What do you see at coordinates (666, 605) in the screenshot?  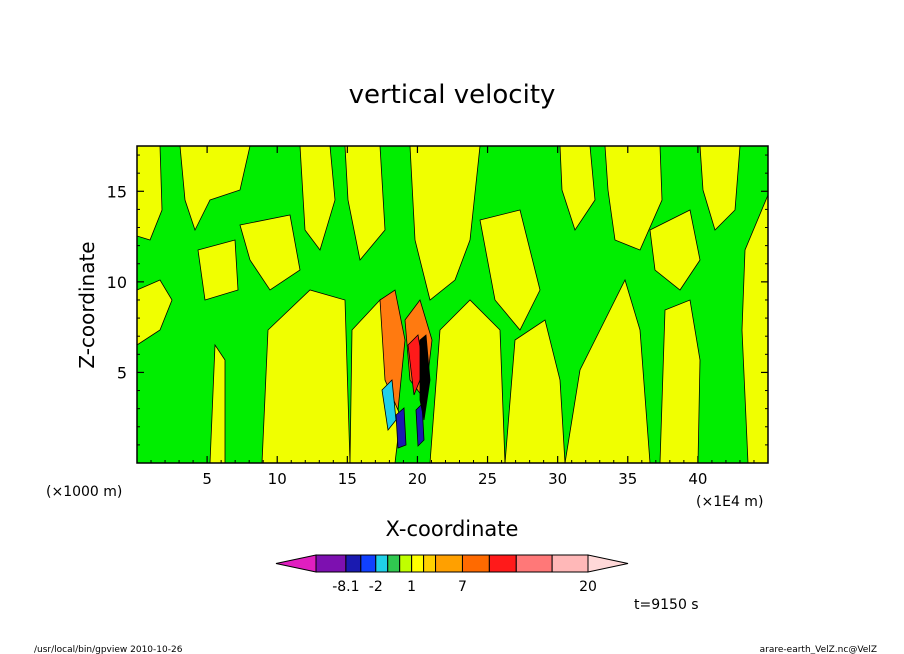 I see `time-label: t=9150 s` at bounding box center [666, 605].